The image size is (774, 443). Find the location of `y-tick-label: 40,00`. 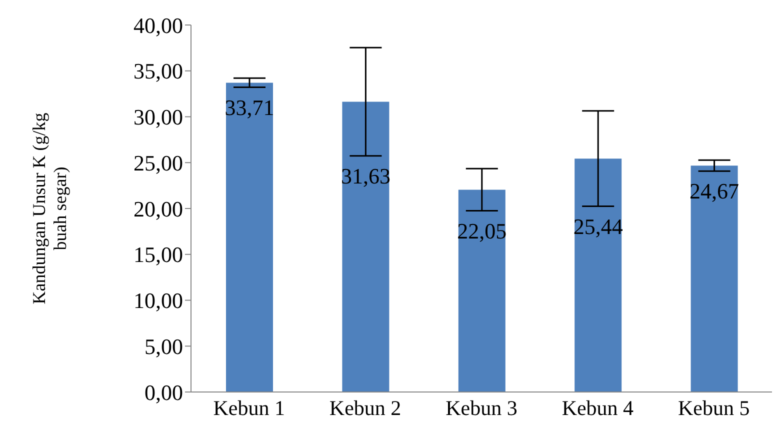

y-tick-label: 40,00 is located at coordinates (158, 25).